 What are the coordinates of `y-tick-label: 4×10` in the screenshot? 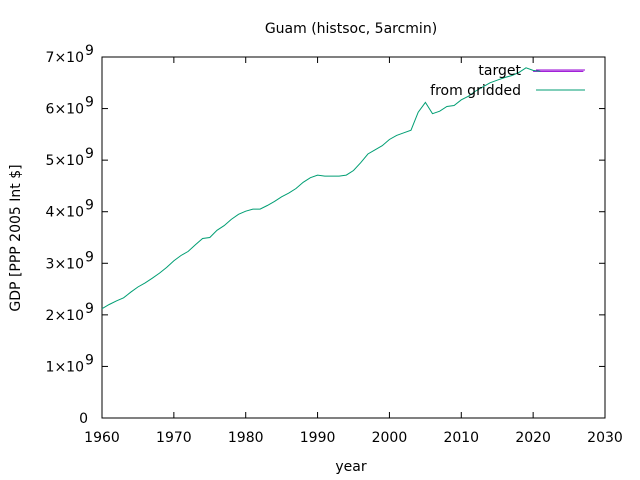 It's located at (65, 213).